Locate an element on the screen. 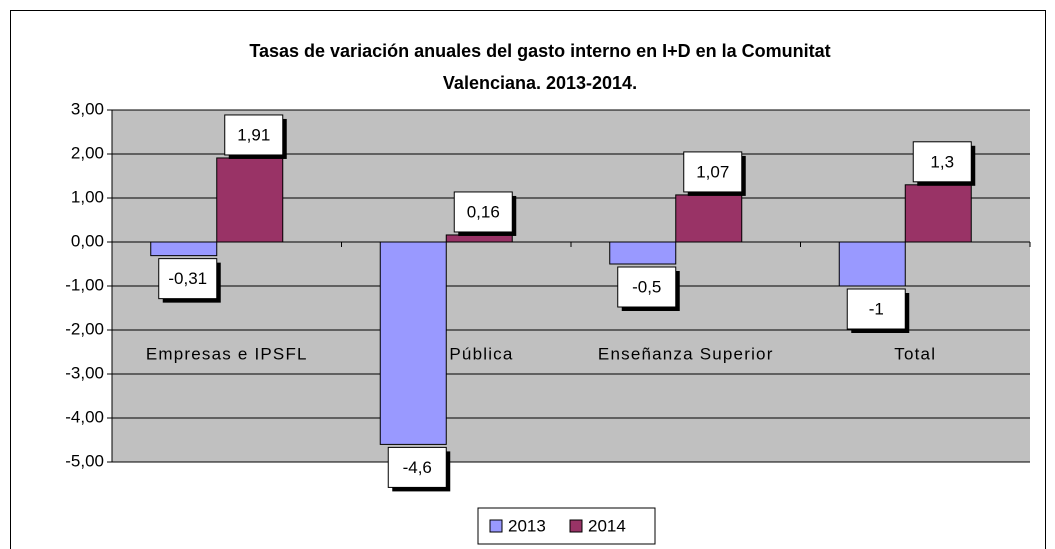  legend-label: 2014 is located at coordinates (607, 525).